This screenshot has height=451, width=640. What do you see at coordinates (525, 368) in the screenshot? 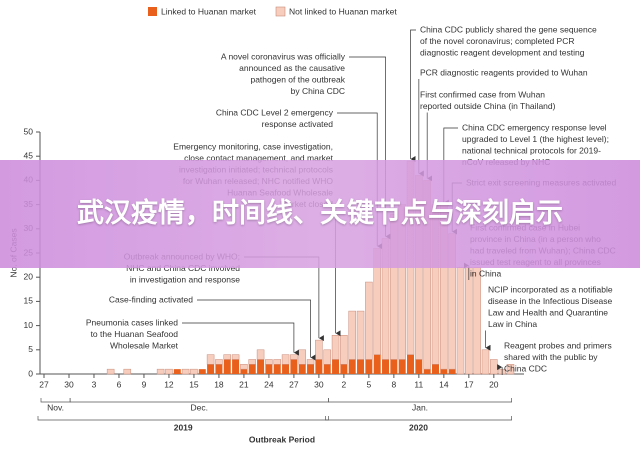
I see `annotation-text: China CDC` at bounding box center [525, 368].